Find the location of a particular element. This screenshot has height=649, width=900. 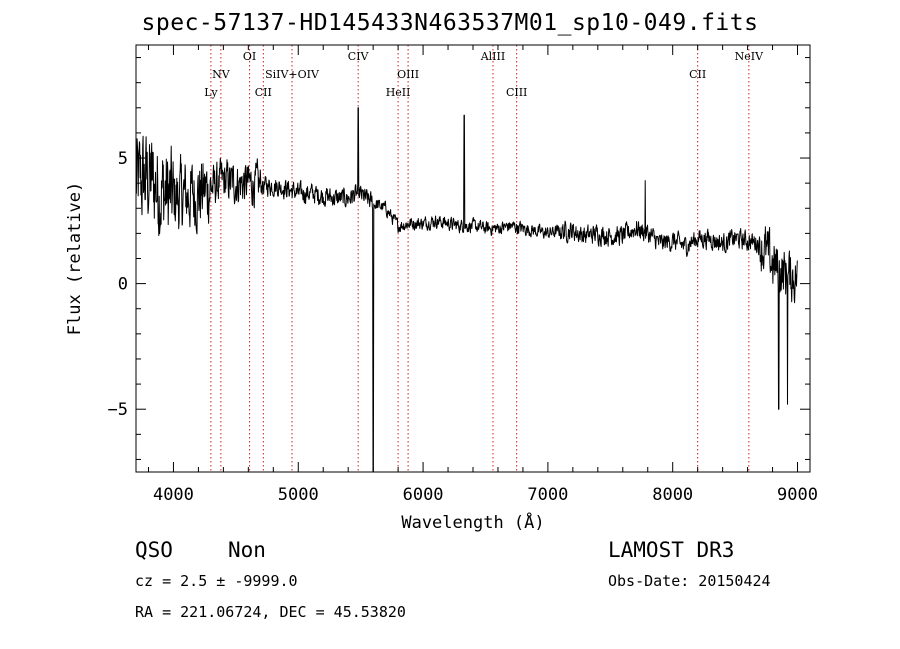

line-label-oi: OI is located at coordinates (249, 56).